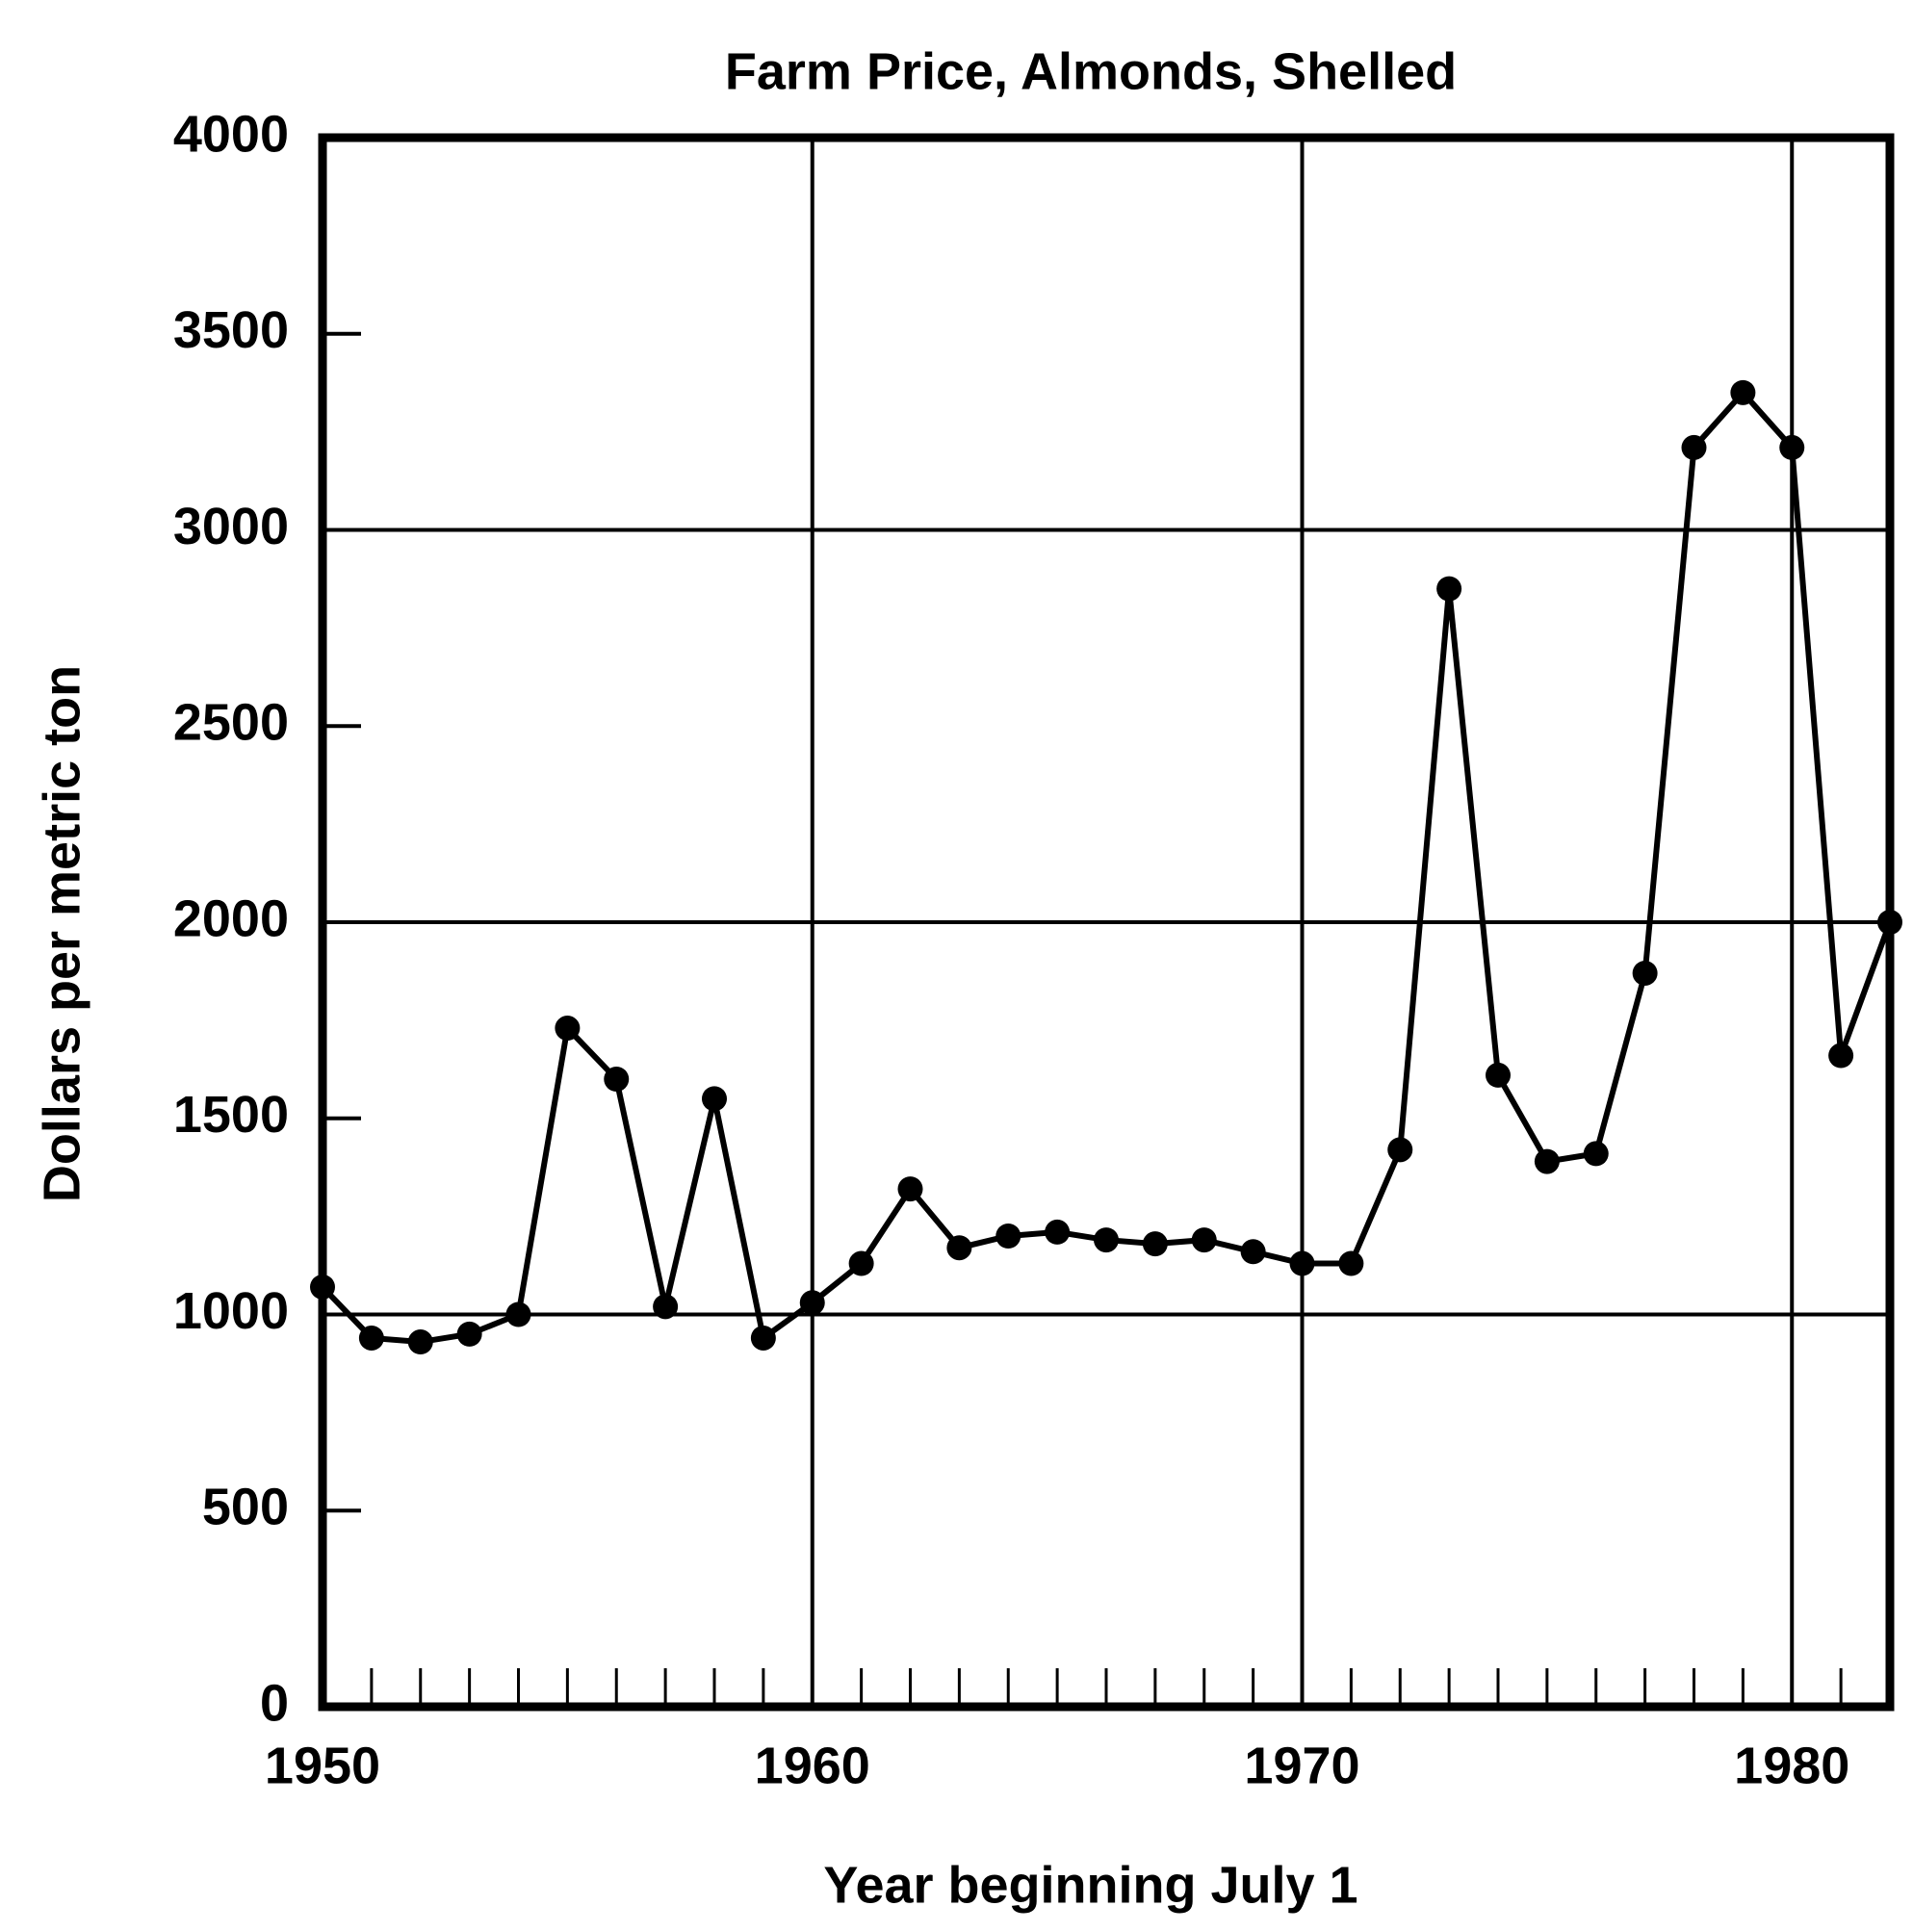 The image size is (1913, 1932). Describe the element at coordinates (1090, 1885) in the screenshot. I see `x-axis-title: Year beginning July 1` at that location.